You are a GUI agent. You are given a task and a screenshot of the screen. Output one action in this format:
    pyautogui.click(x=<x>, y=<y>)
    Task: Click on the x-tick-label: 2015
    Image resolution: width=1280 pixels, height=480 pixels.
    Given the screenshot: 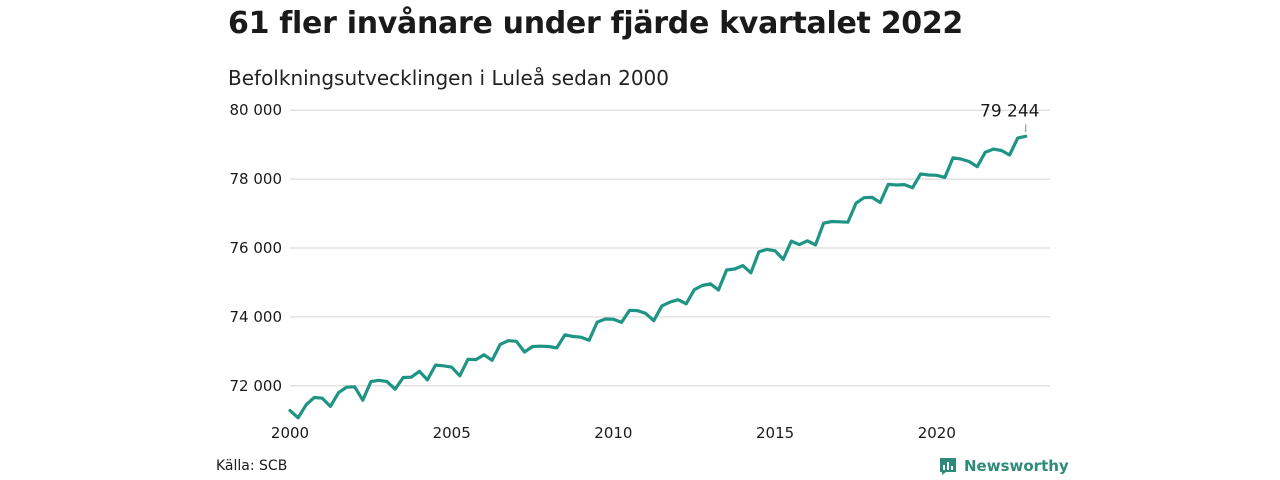 What is the action you would take?
    pyautogui.click(x=775, y=433)
    